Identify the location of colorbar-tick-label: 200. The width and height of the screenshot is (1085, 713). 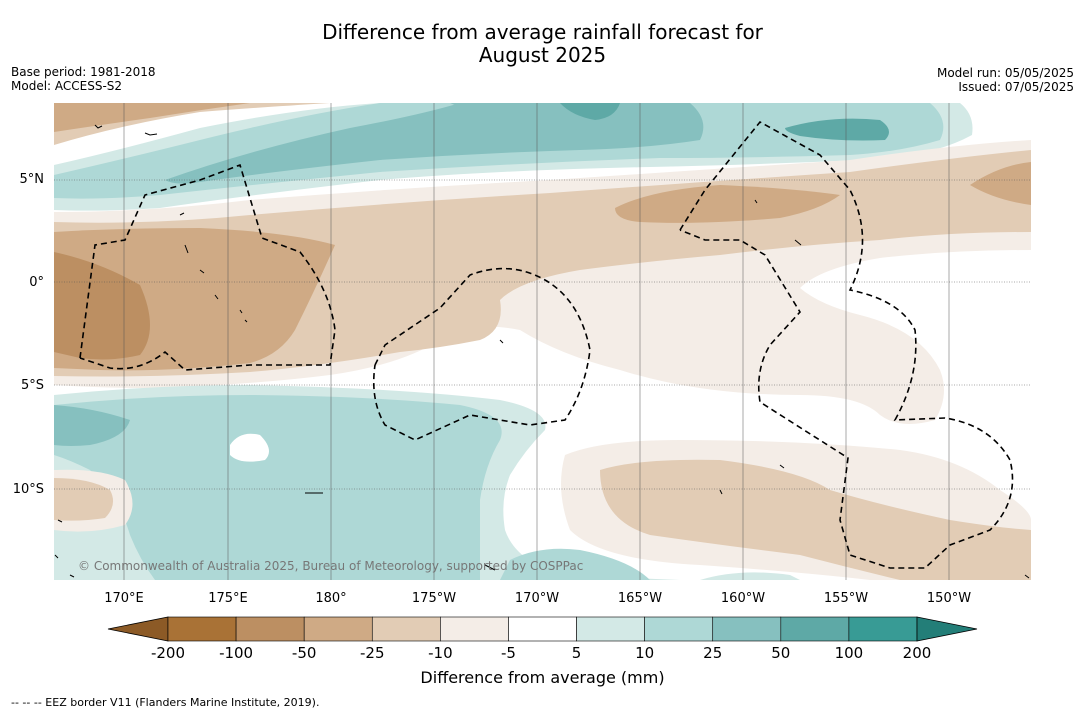
(917, 653).